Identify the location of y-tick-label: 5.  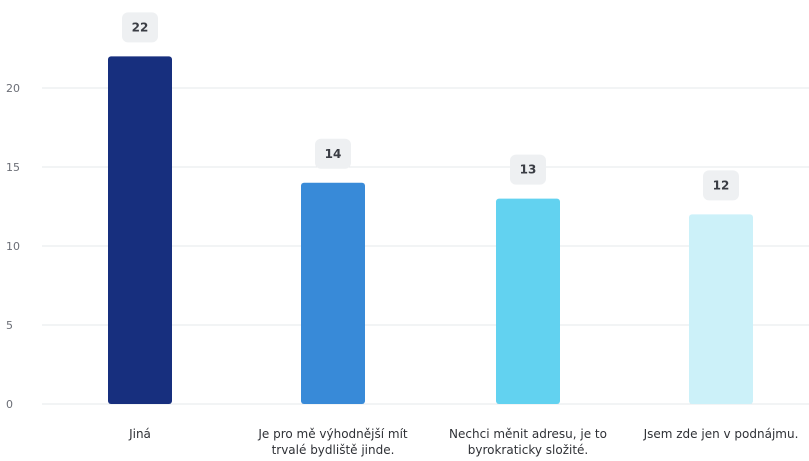
(9, 325).